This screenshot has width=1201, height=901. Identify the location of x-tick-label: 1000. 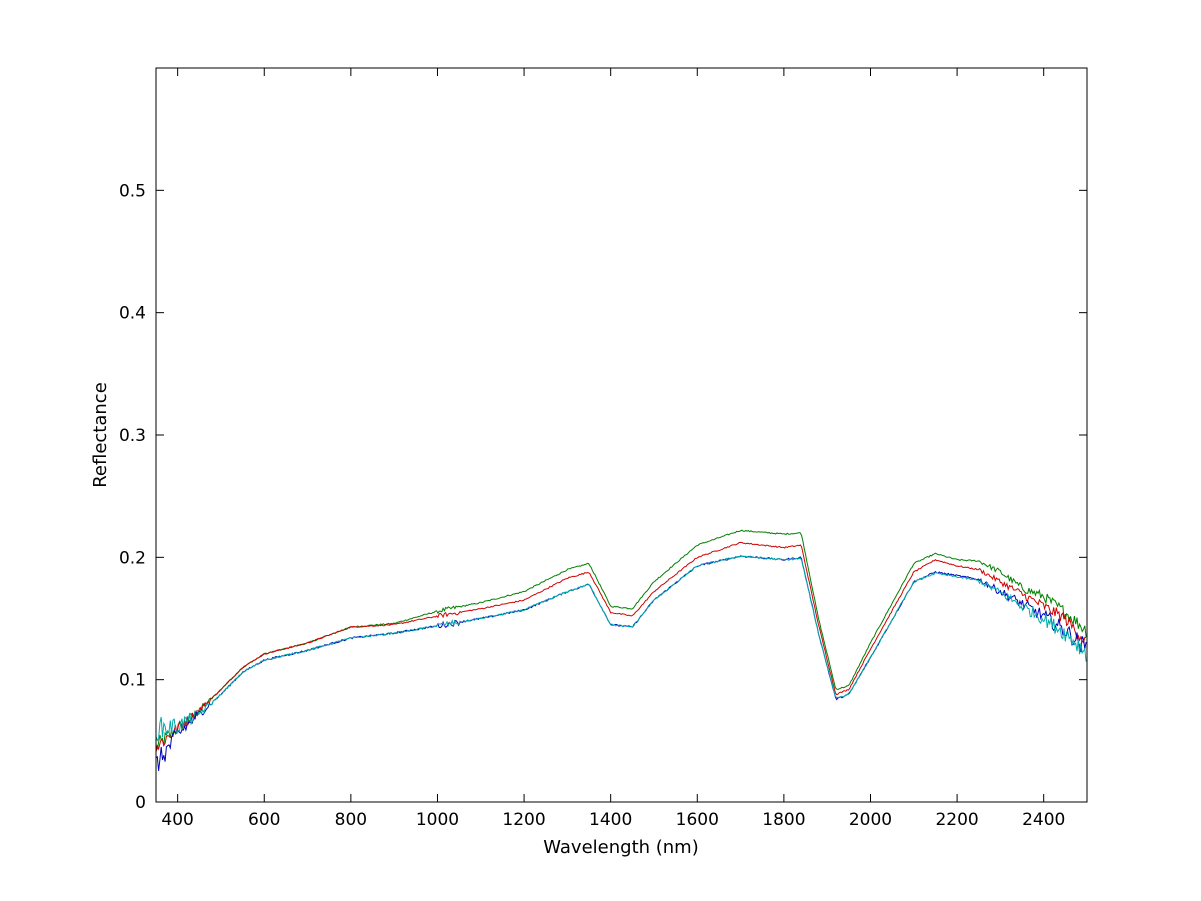
(437, 820).